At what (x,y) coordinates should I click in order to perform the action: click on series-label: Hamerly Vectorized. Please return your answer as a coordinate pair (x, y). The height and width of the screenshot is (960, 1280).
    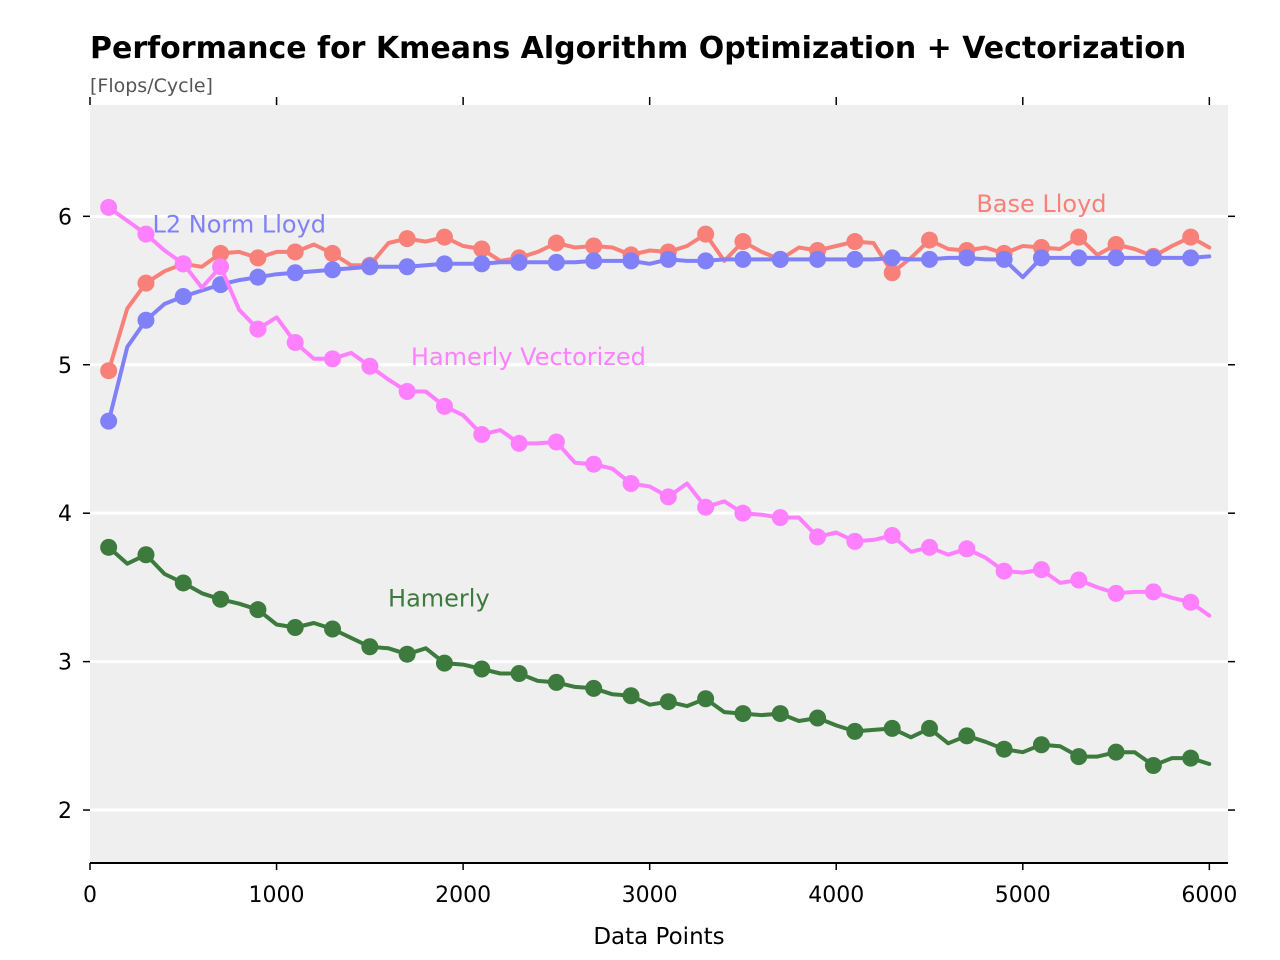
    Looking at the image, I should click on (528, 357).